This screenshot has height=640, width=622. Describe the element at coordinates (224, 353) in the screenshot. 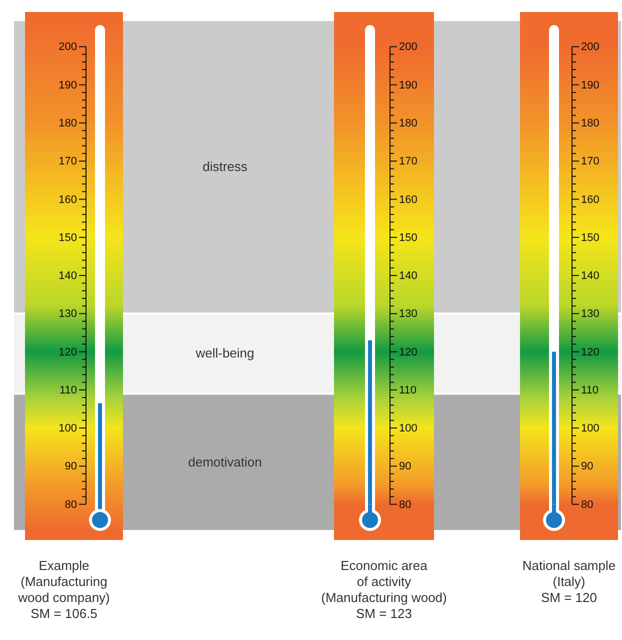

I see `band-label: well-being` at that location.